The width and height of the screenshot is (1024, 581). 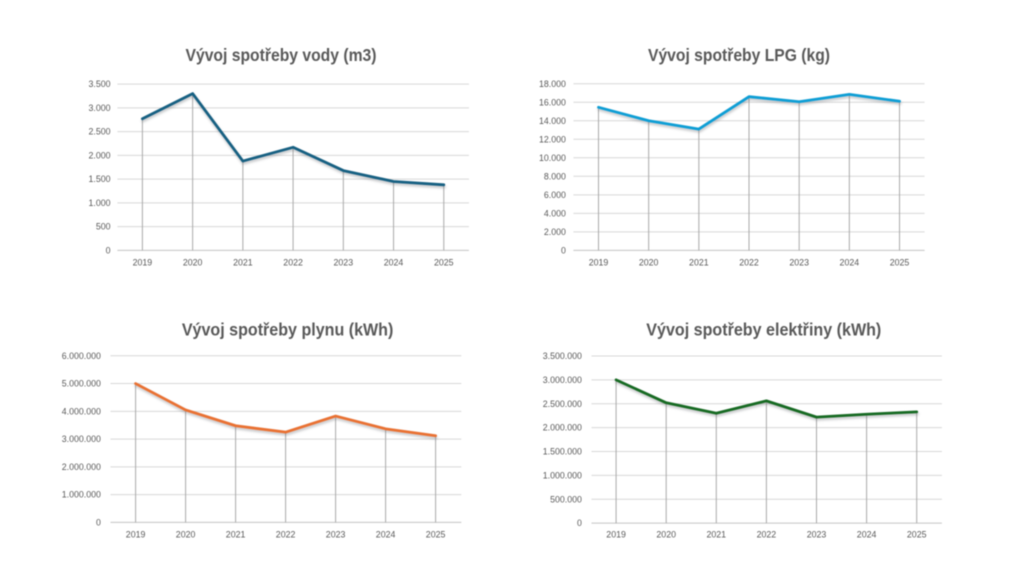 I want to click on svg-text: 10.000, so click(x=552, y=158).